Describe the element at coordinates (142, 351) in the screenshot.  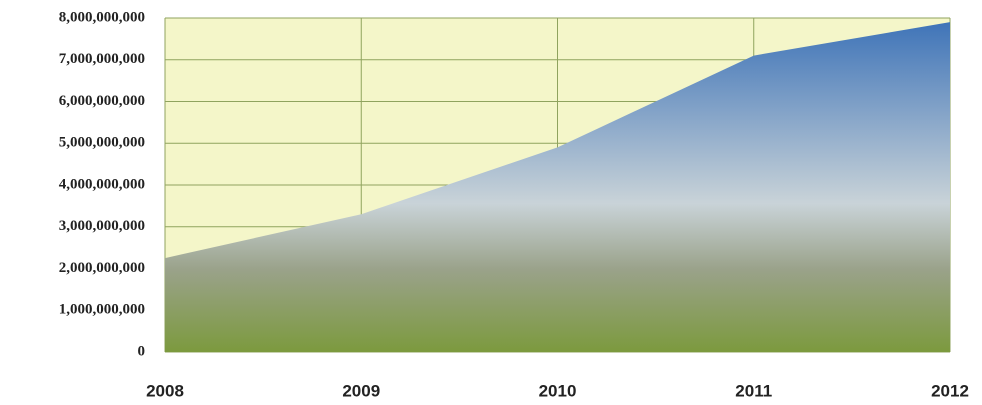
I see `y-tick-label: 0` at that location.